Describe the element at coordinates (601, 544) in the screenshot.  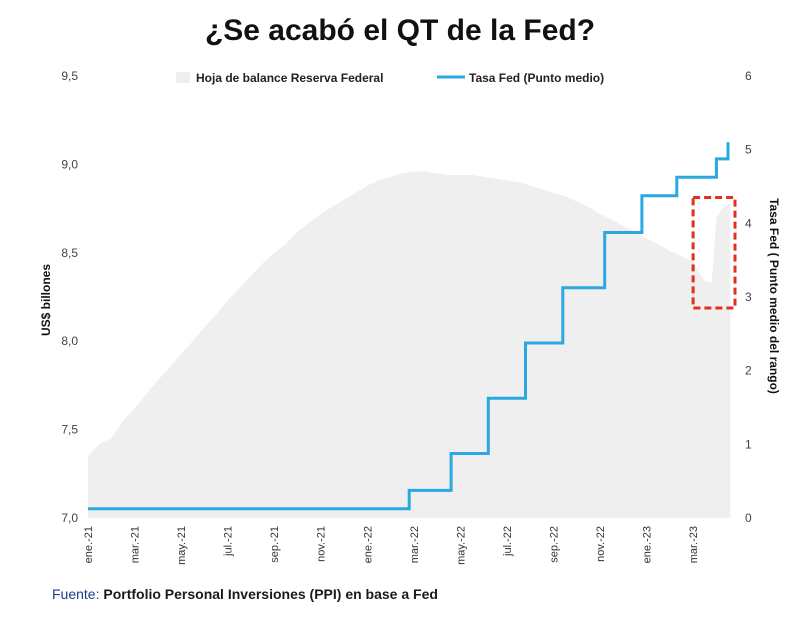
I see `x-tick-label: nov.-22` at that location.